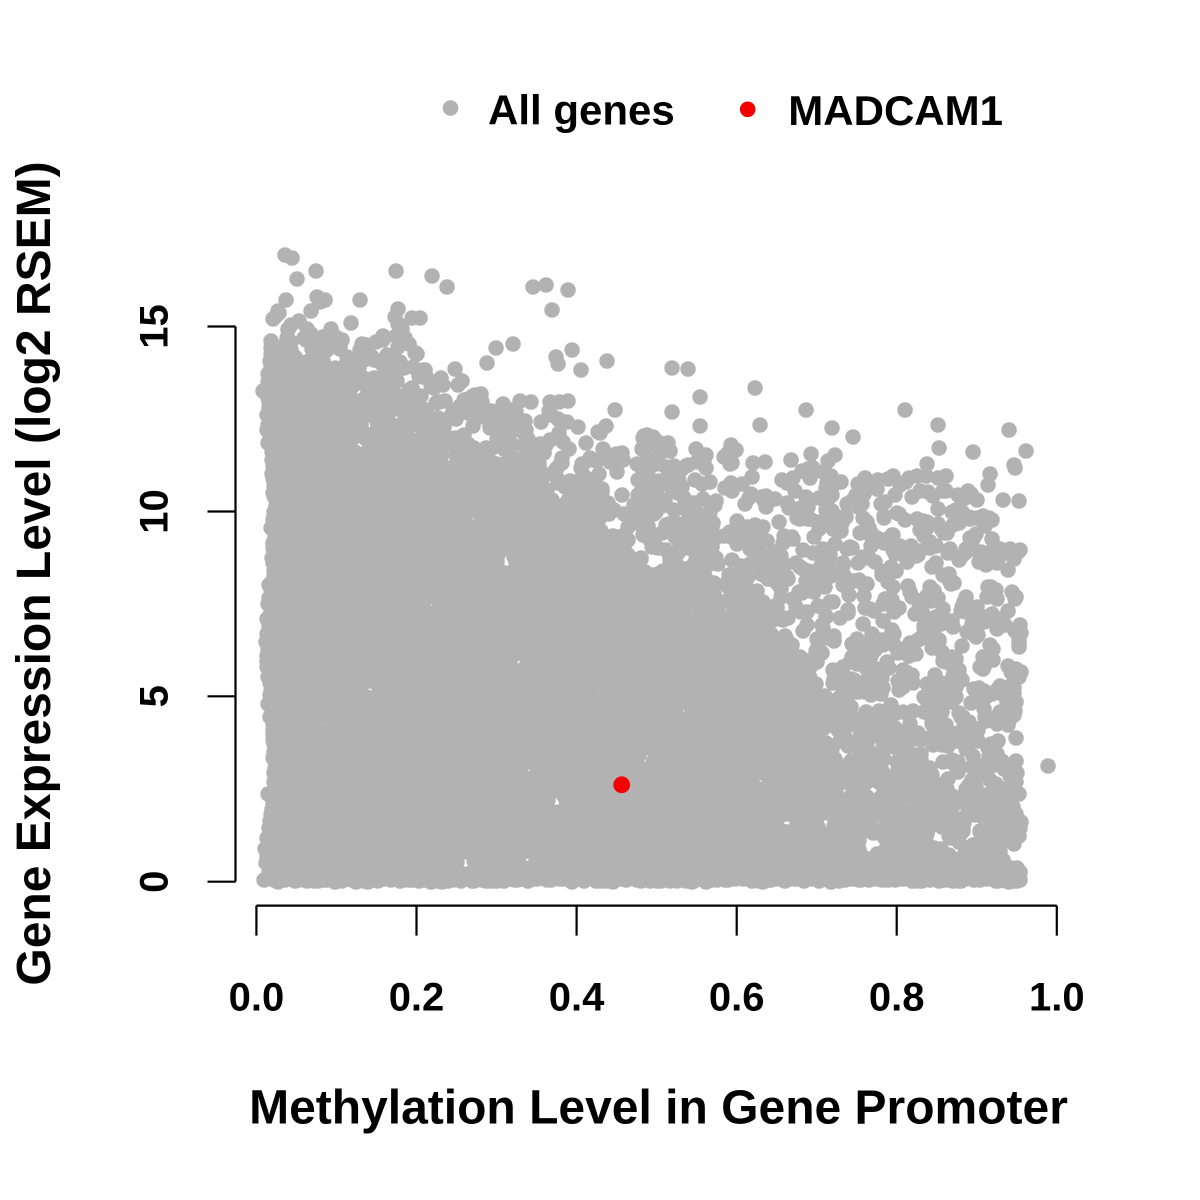  I want to click on svg-text:Methylation Level in Gene Prom: Methylation Level in Gene Promoter, so click(658, 1108).